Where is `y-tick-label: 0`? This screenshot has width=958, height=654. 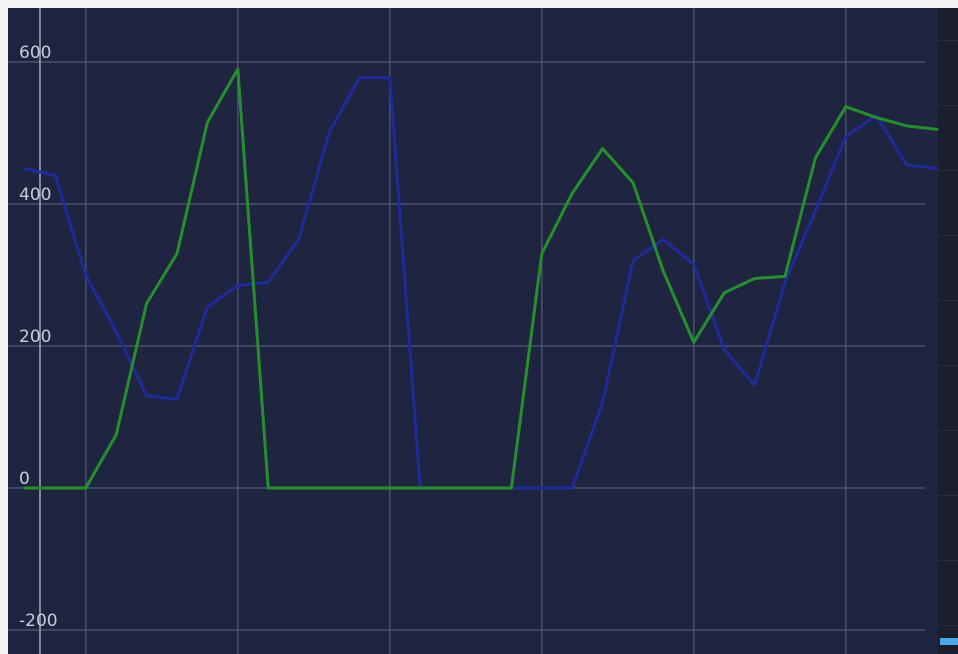
y-tick-label: 0 is located at coordinates (24, 479).